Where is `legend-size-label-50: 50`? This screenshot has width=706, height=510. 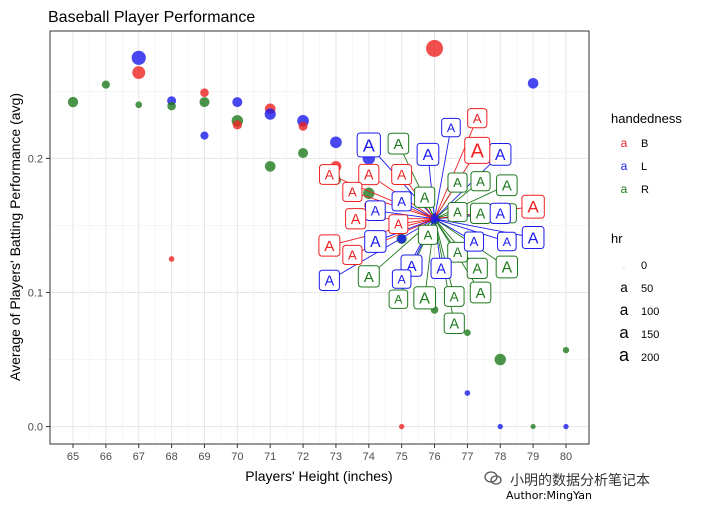 legend-size-label-50: 50 is located at coordinates (647, 289).